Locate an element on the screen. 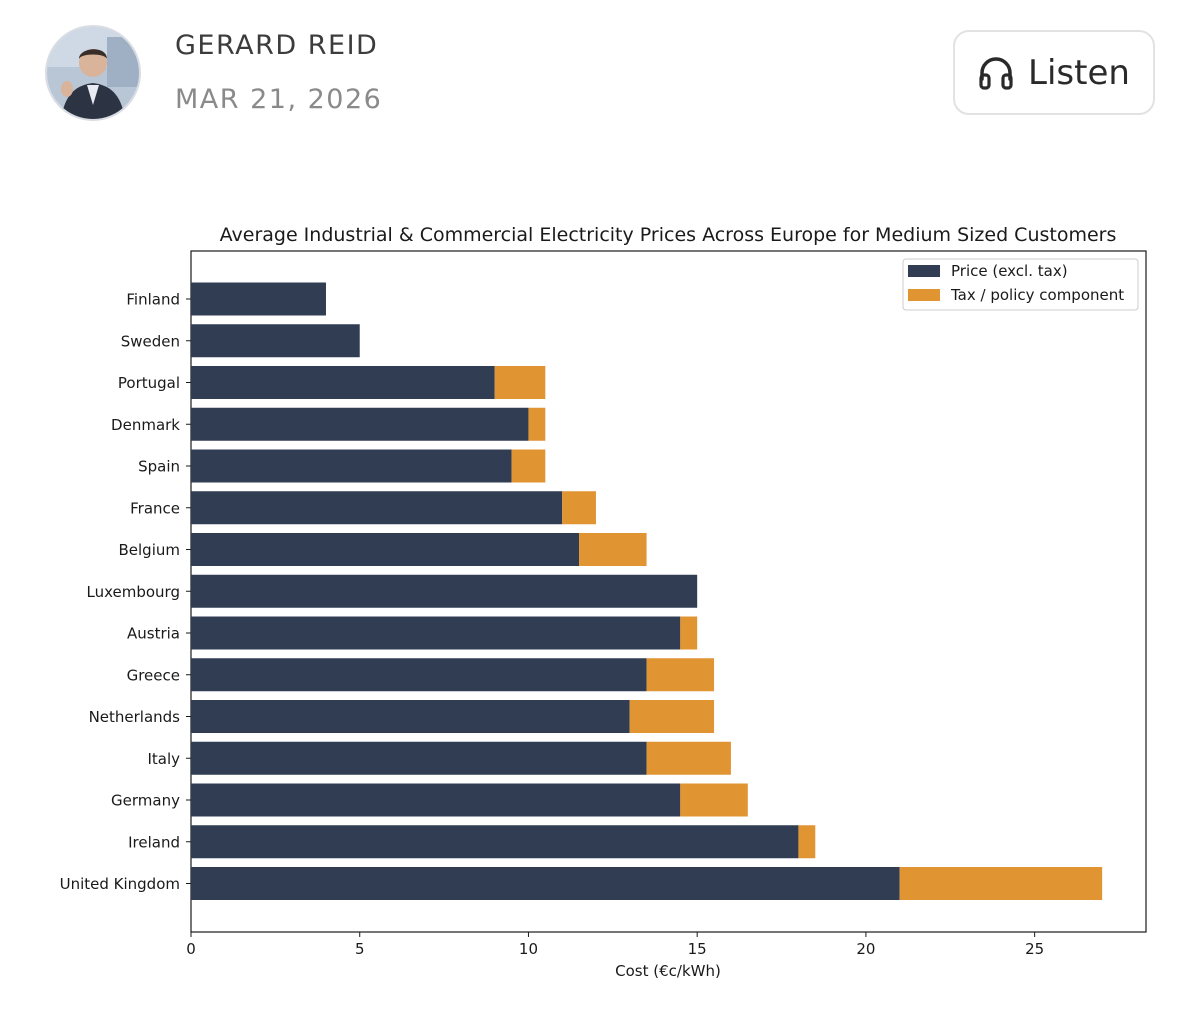 This screenshot has height=1029, width=1200. post-date: MAR 21, 2026 is located at coordinates (279, 99).